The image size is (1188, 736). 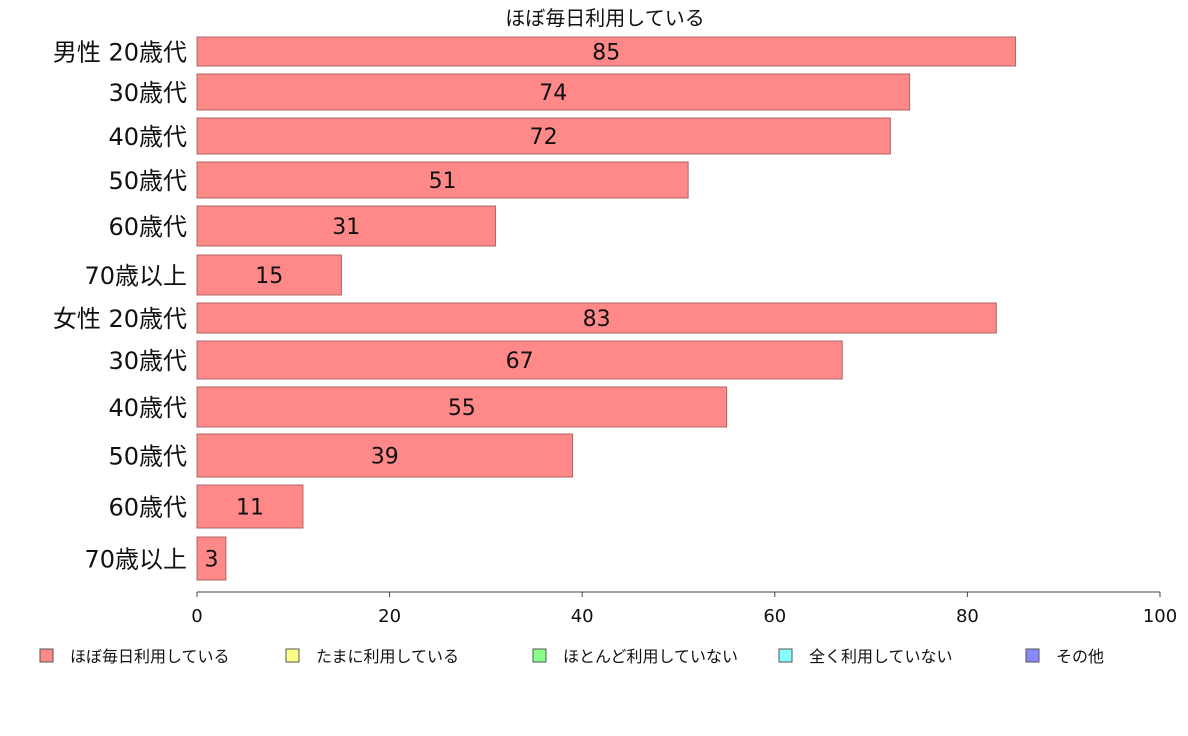 What do you see at coordinates (881, 656) in the screenshot?
I see `legend-label: 全く利用していない` at bounding box center [881, 656].